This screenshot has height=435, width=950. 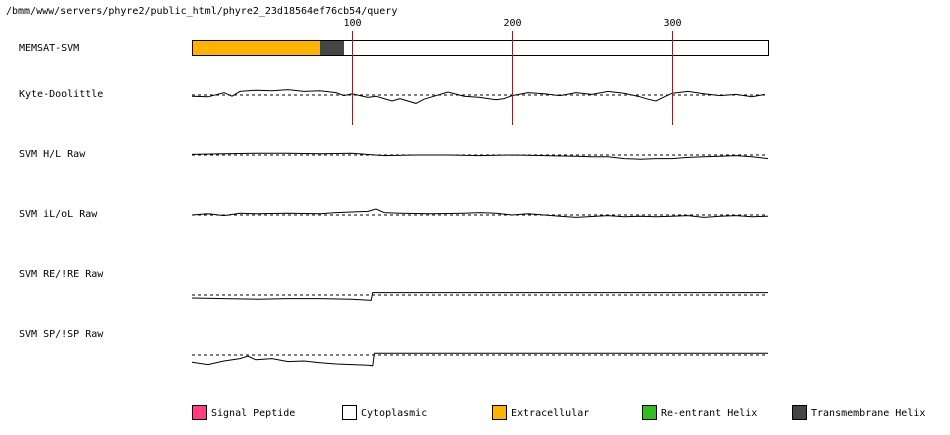 What do you see at coordinates (61, 94) in the screenshot?
I see `track-label-0: Kyte-Doolittle` at bounding box center [61, 94].